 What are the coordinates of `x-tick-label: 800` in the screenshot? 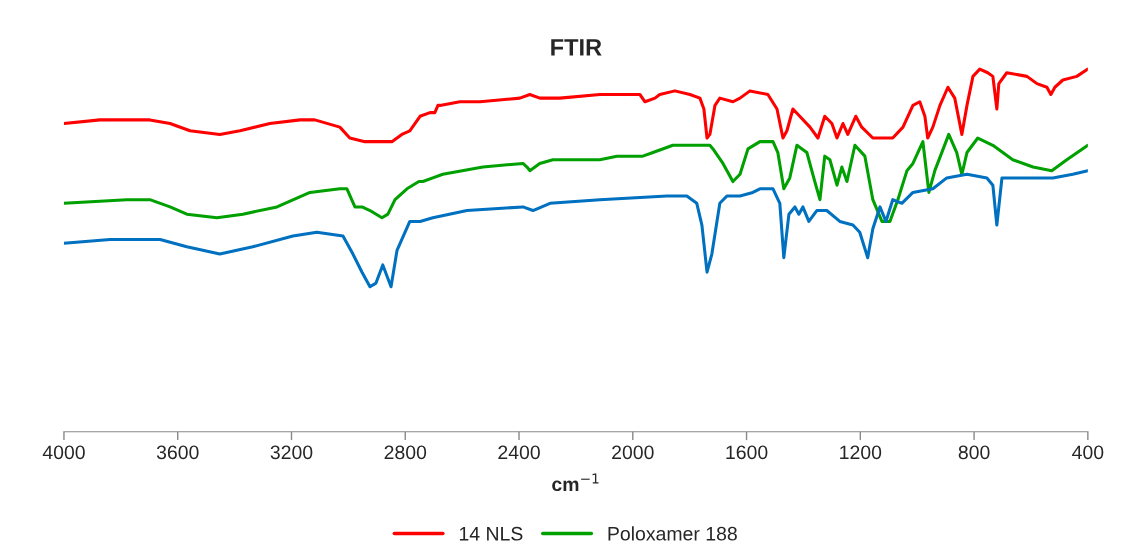 It's located at (974, 452).